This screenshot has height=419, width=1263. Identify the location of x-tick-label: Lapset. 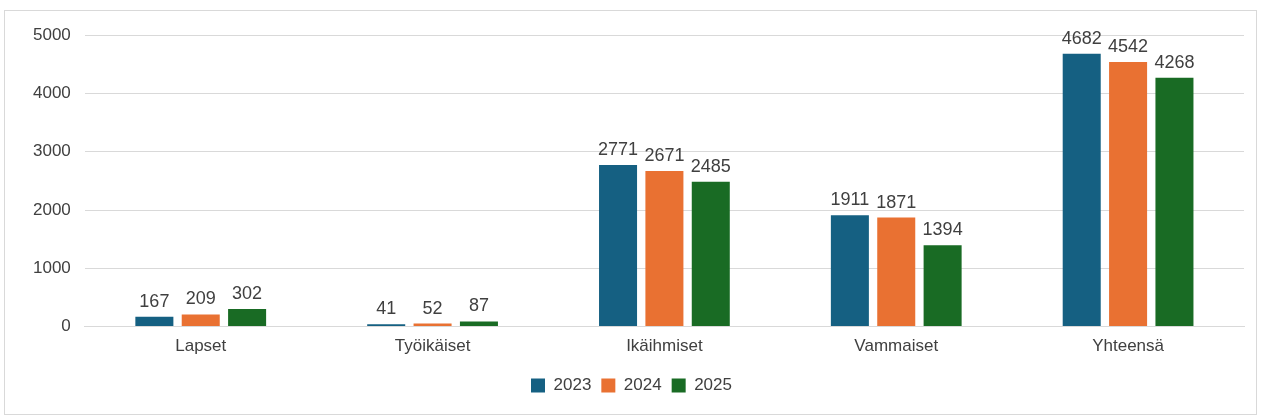
(201, 346).